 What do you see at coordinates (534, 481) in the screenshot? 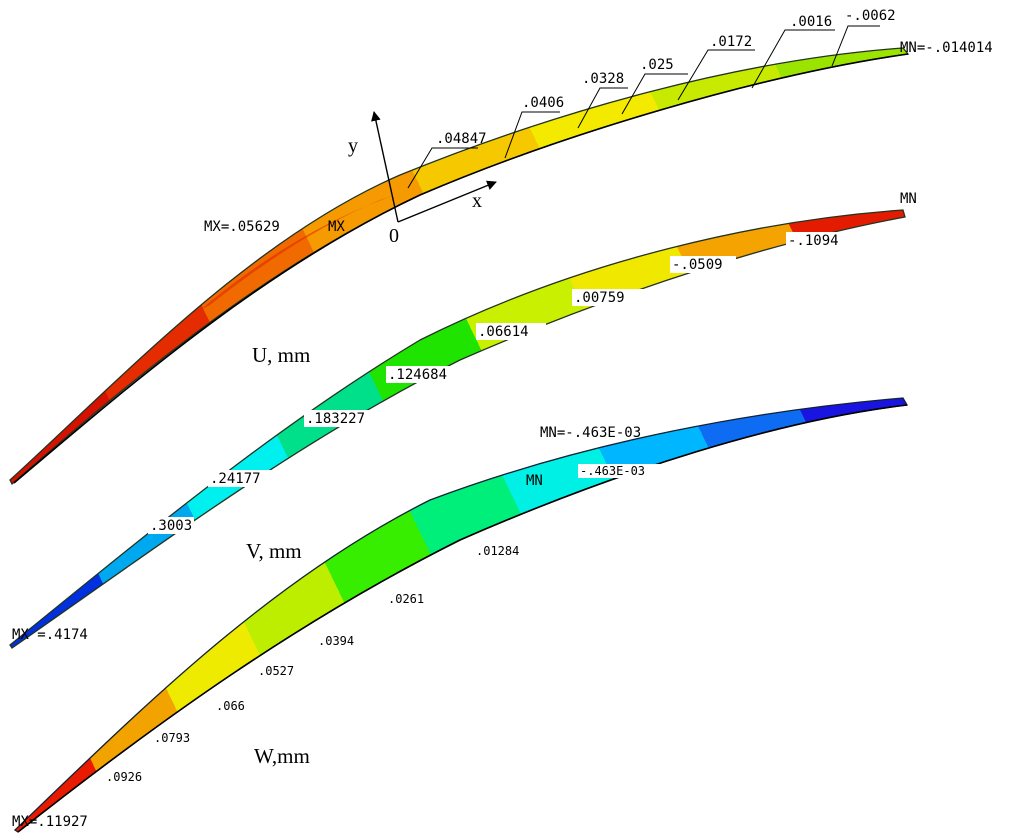
I see `w-mn-tag: MN` at bounding box center [534, 481].